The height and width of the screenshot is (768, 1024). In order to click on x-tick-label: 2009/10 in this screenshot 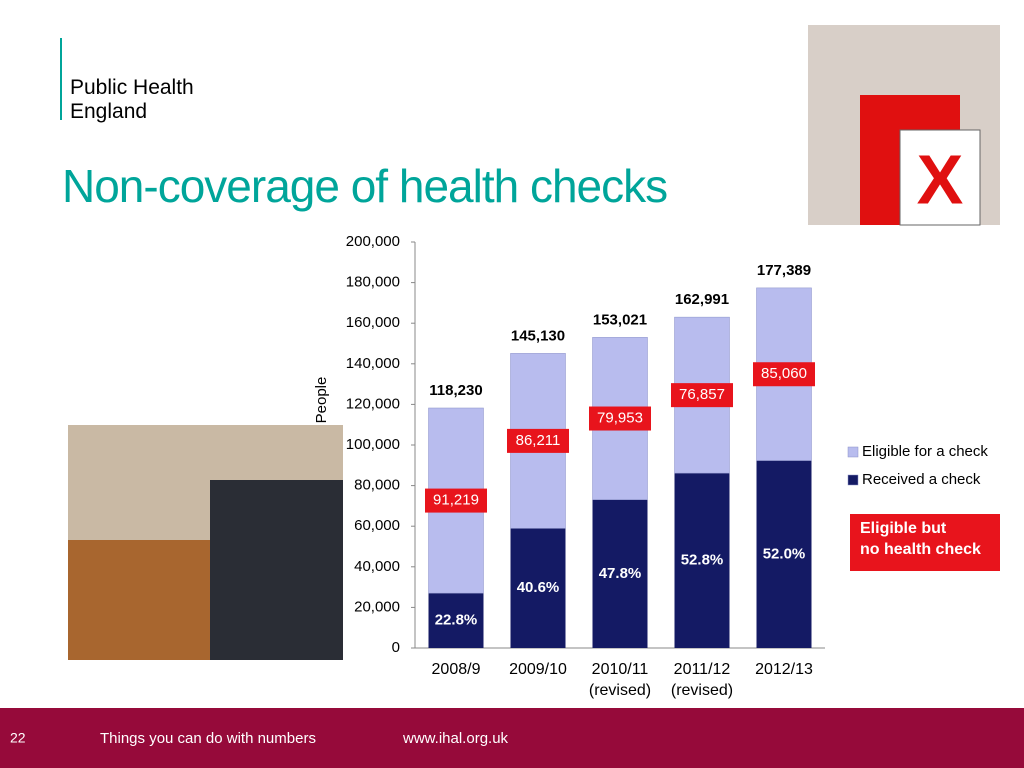, I will do `click(538, 669)`.